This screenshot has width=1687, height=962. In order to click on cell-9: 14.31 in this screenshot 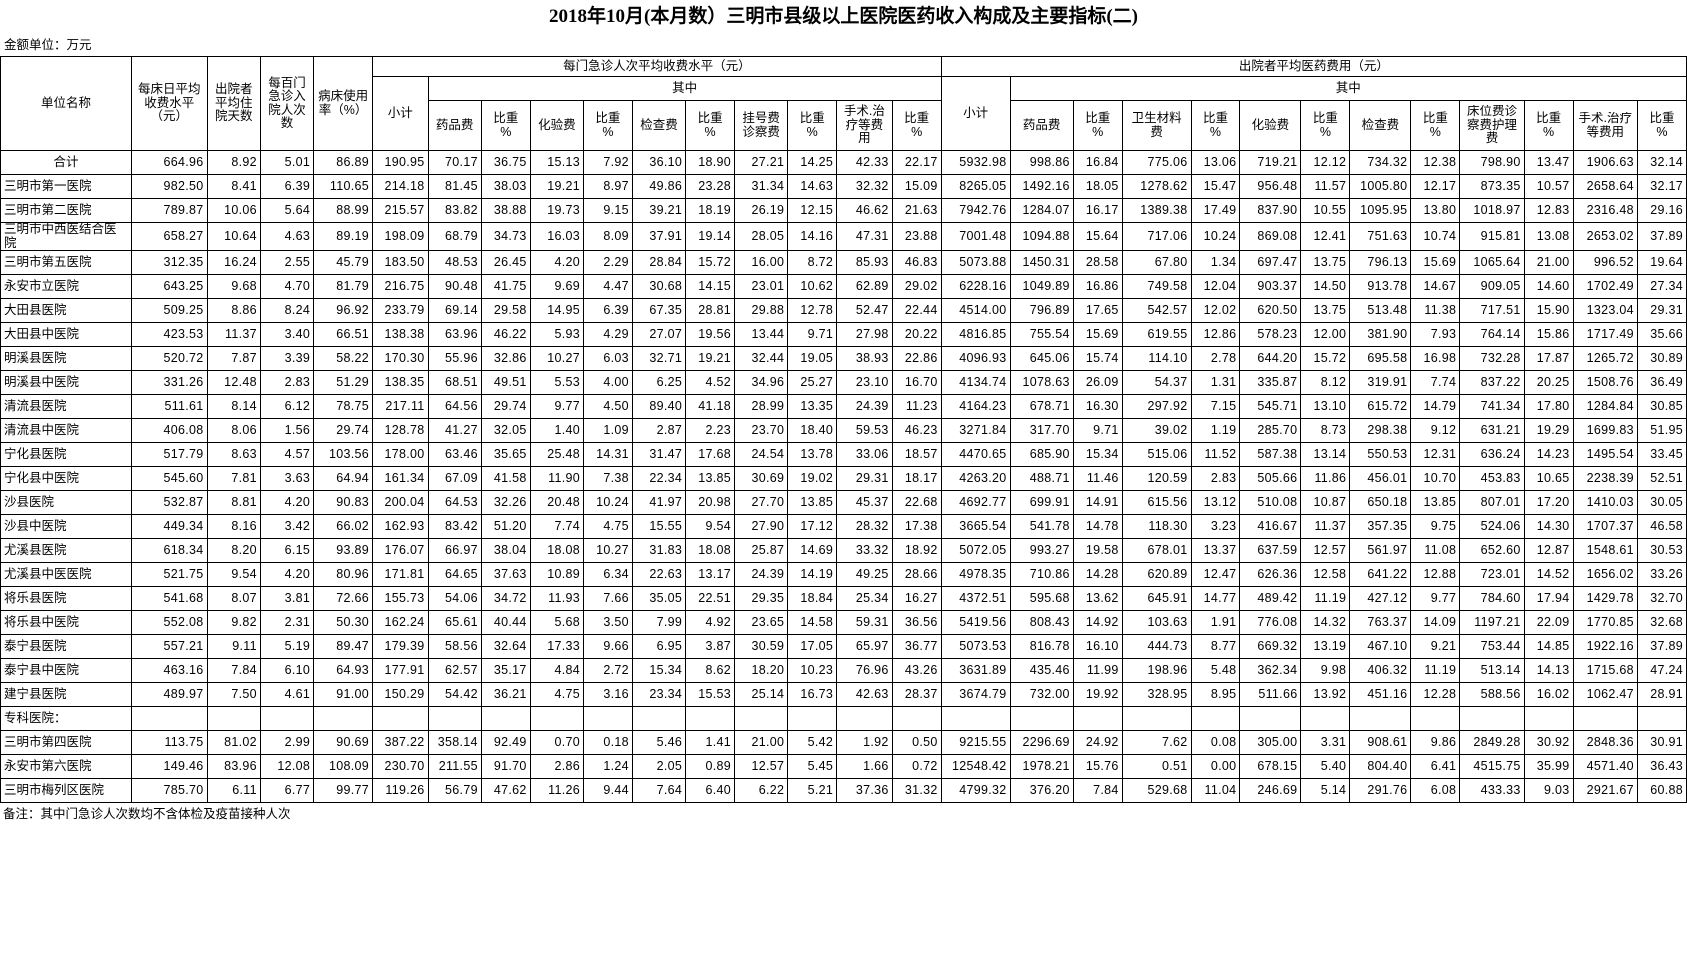, I will do `click(607, 454)`.